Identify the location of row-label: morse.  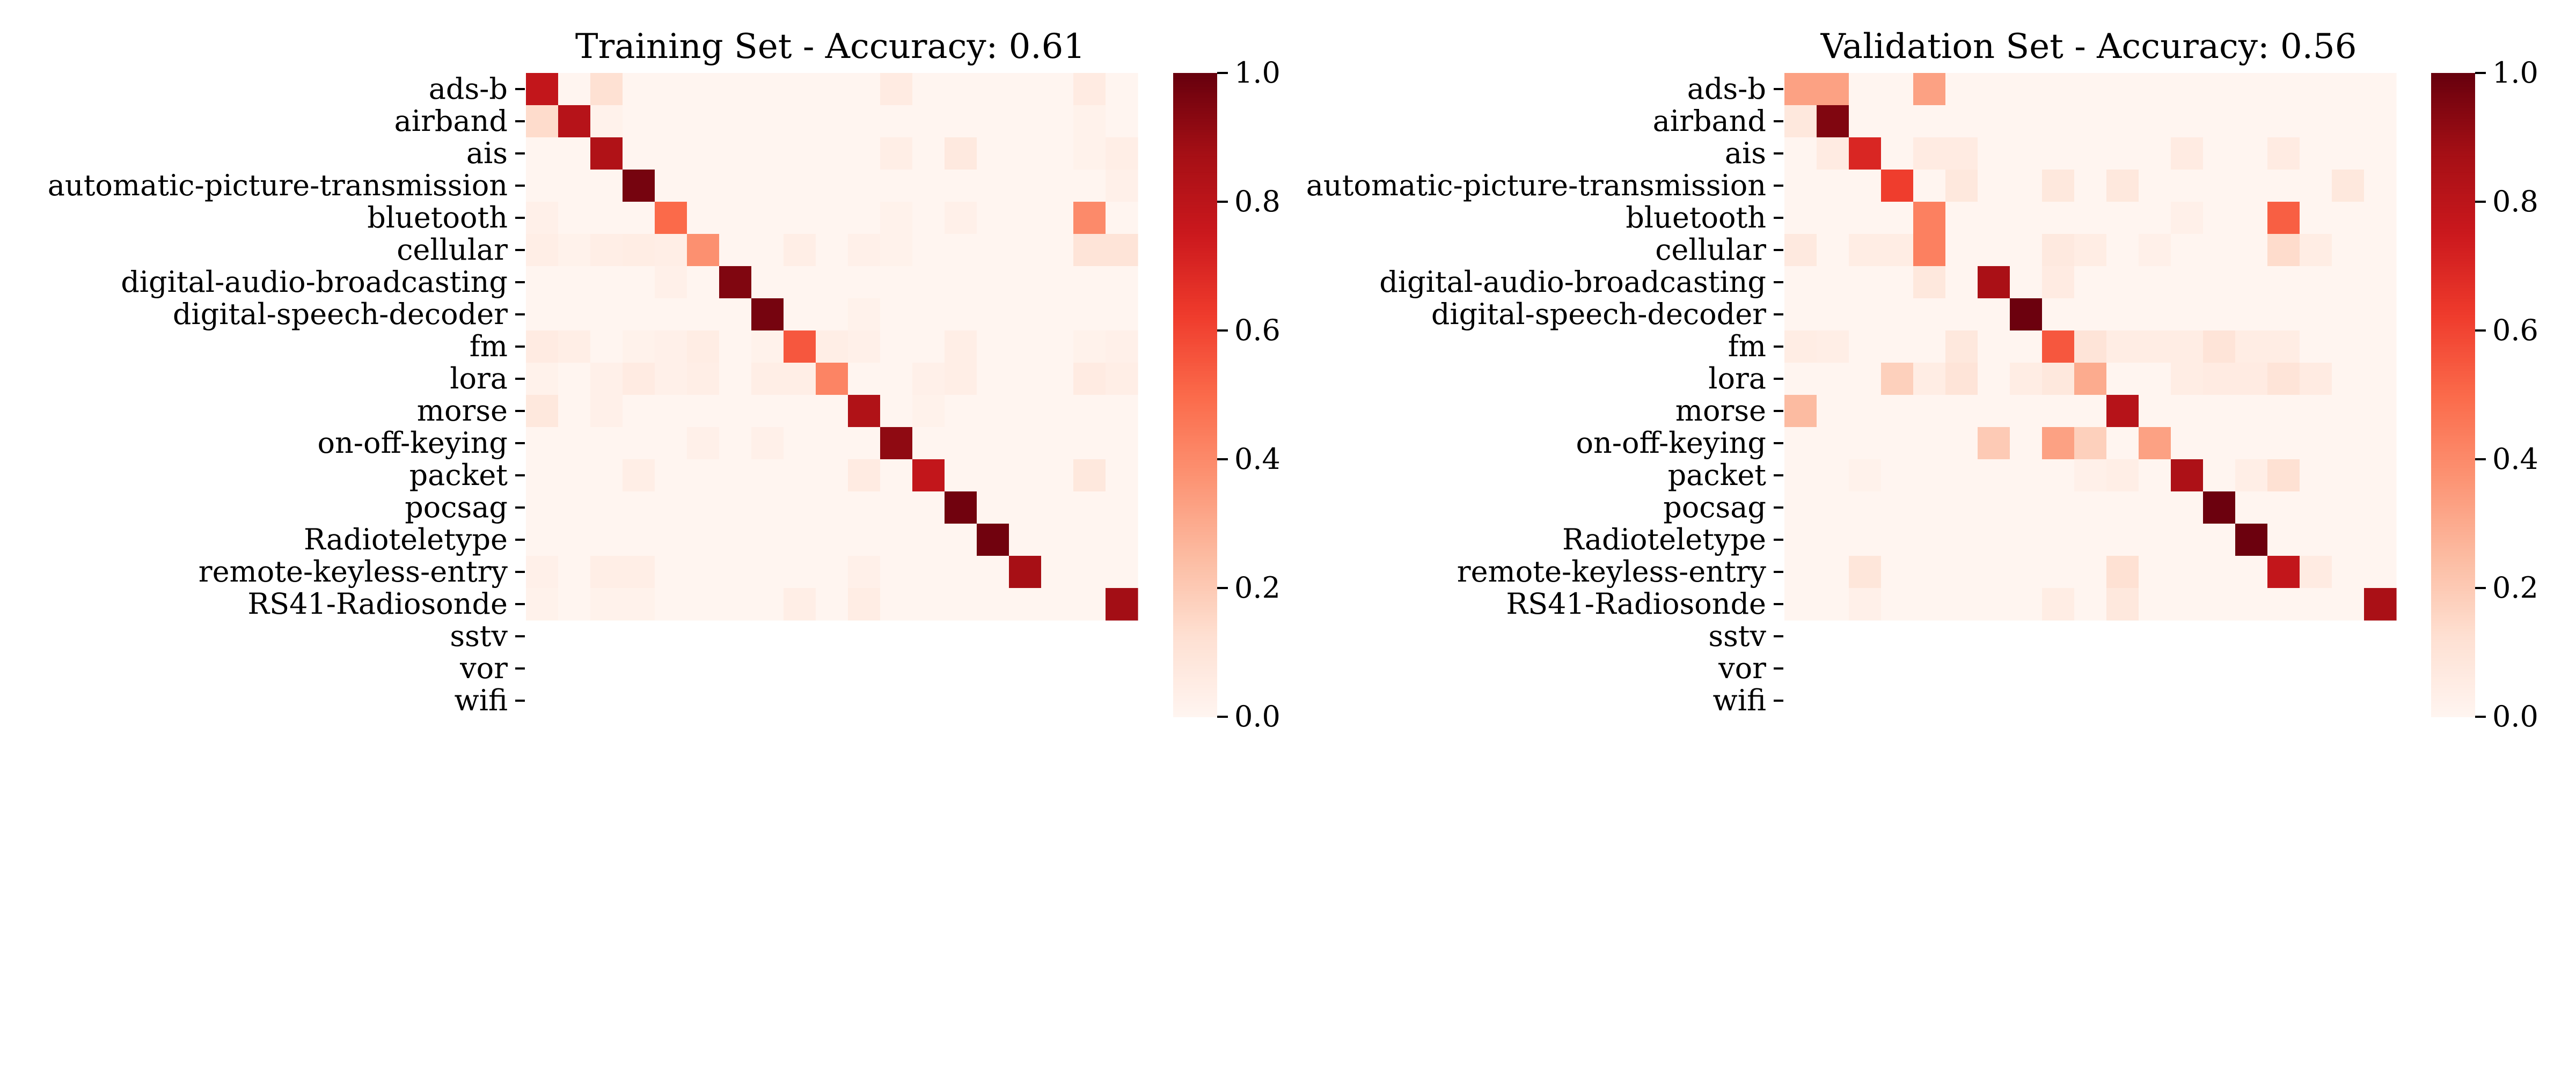
(462, 411).